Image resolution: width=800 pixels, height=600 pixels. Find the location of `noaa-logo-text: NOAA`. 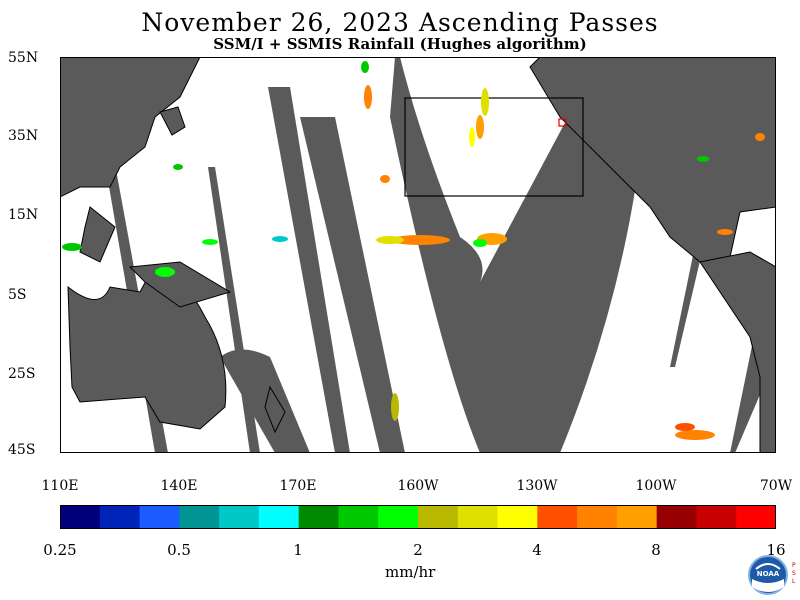

noaa-logo-text: NOAA is located at coordinates (768, 574).